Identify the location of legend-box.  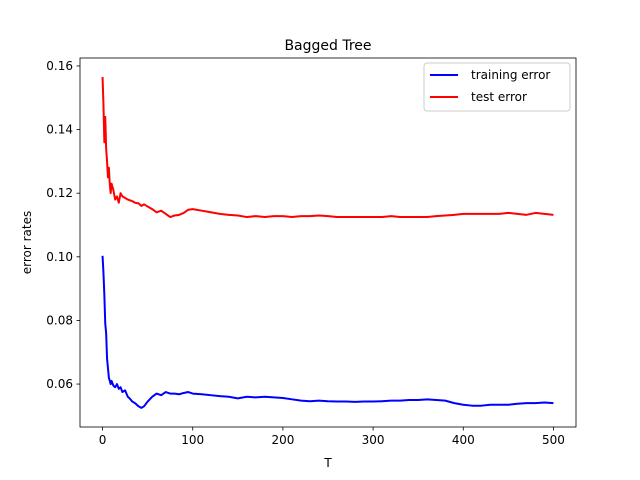
(497, 87).